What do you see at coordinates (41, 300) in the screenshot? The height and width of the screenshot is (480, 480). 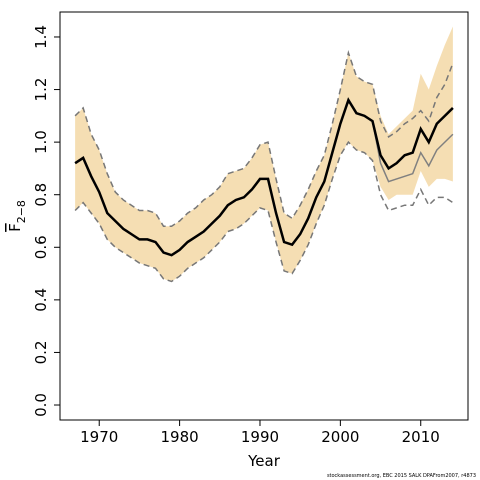 I see `y-tick-label: 0.4` at bounding box center [41, 300].